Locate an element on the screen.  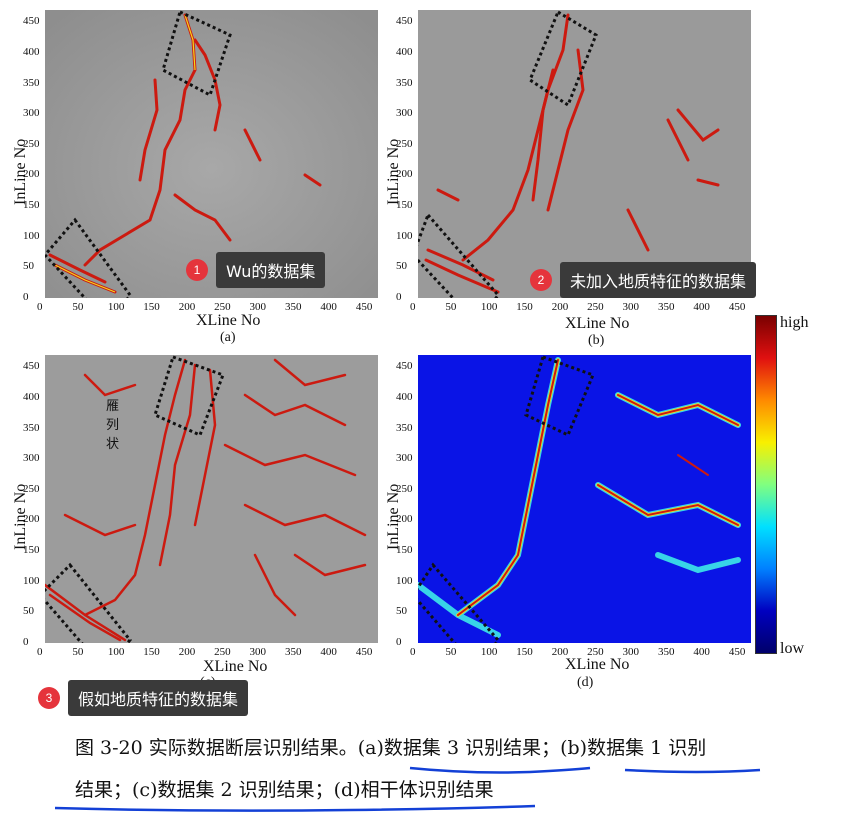
badge-3-number: 3 is located at coordinates (49, 698).